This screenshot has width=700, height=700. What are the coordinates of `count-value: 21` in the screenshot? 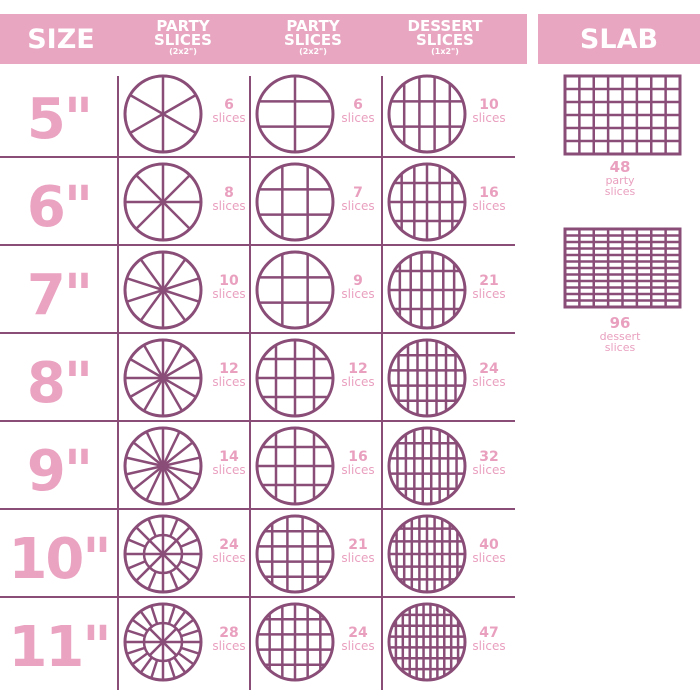 It's located at (489, 281).